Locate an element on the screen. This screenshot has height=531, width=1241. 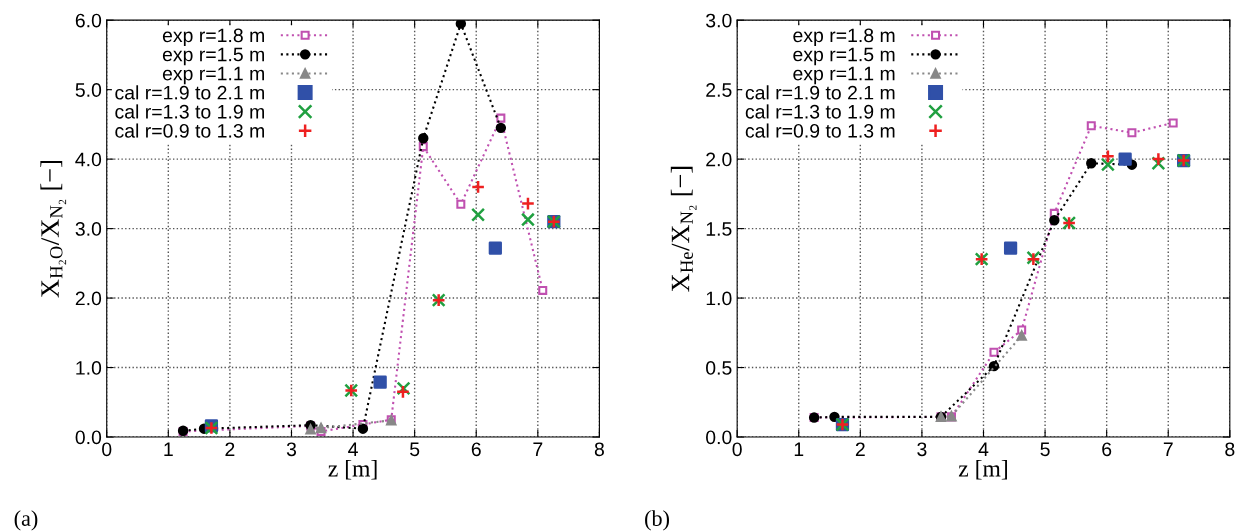
text: (a) is located at coordinates (26, 520).